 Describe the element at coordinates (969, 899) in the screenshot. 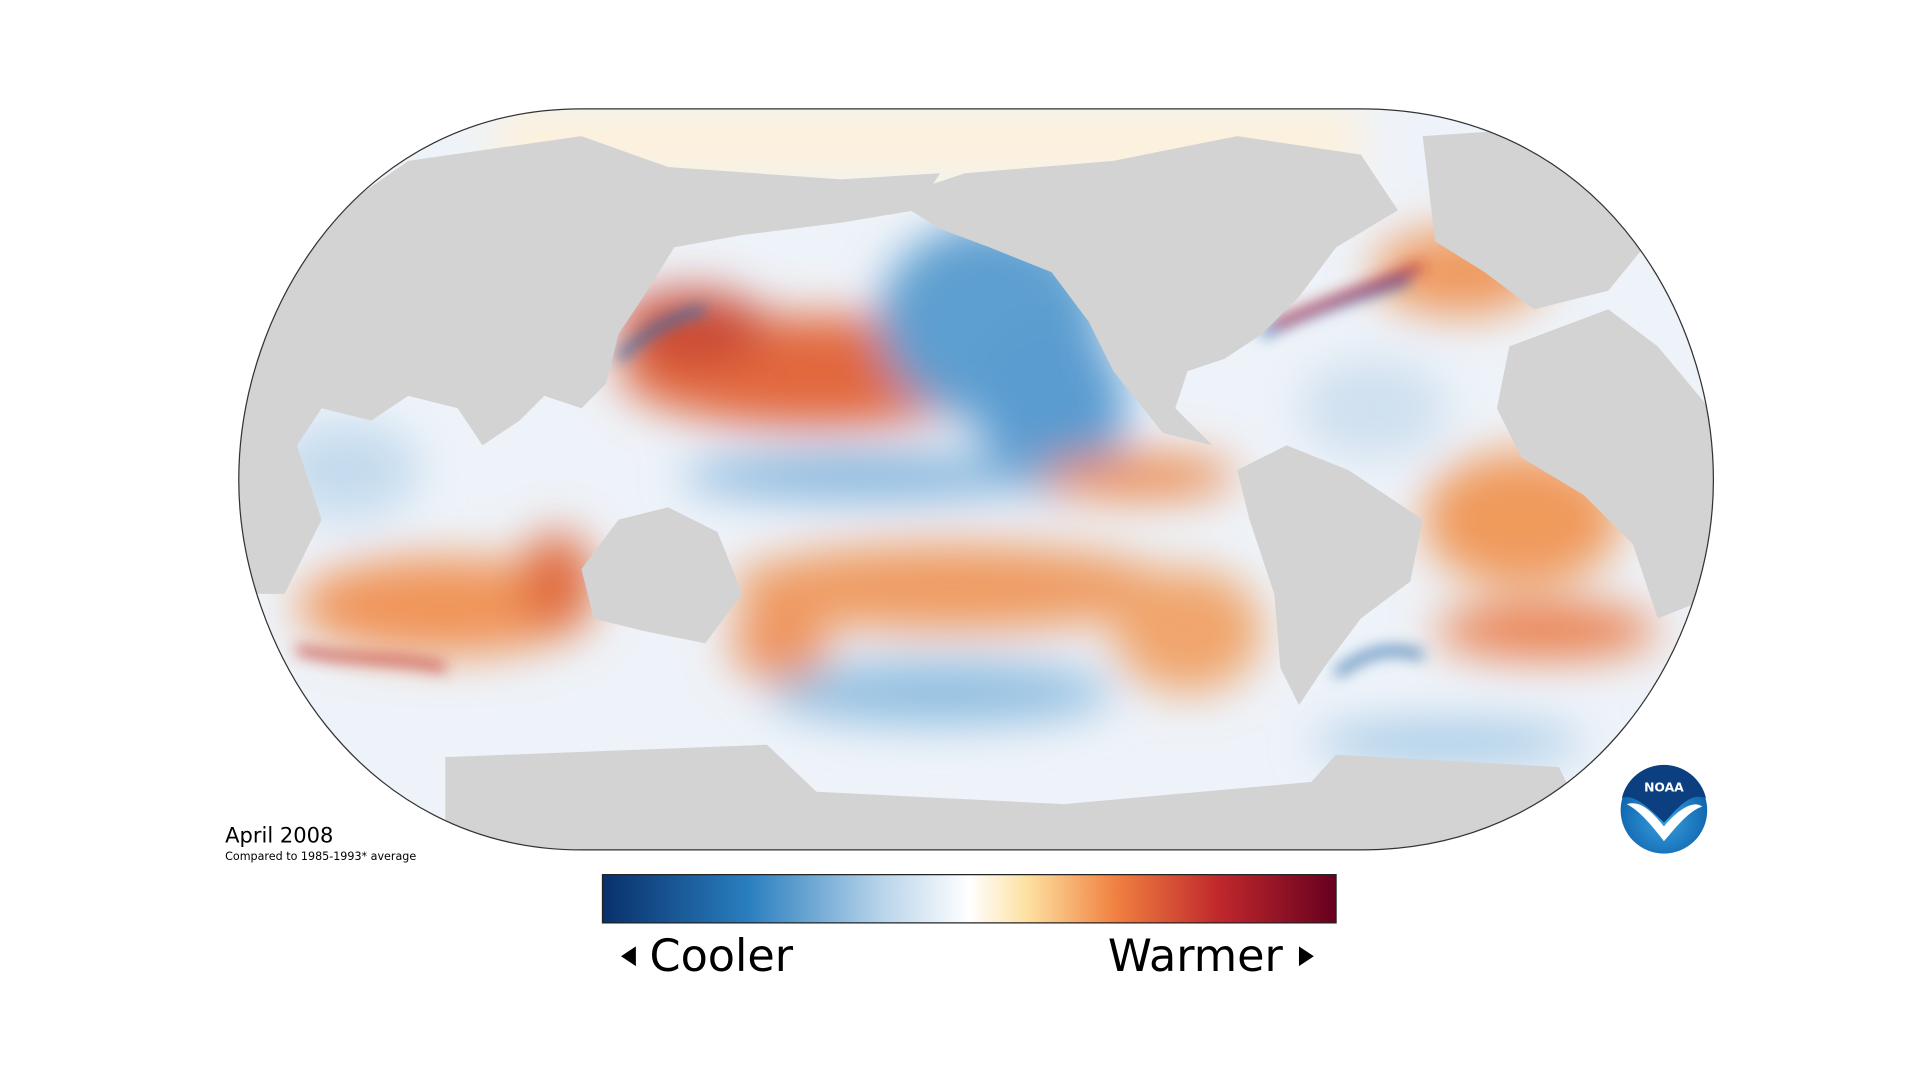

I see `color-scale` at that location.